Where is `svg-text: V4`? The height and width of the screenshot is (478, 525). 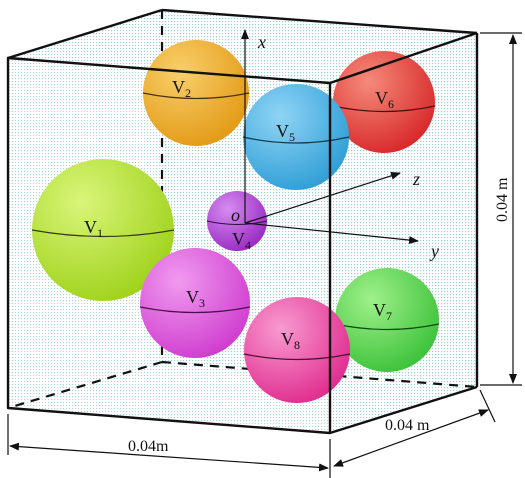 svg-text: V4 is located at coordinates (241, 240).